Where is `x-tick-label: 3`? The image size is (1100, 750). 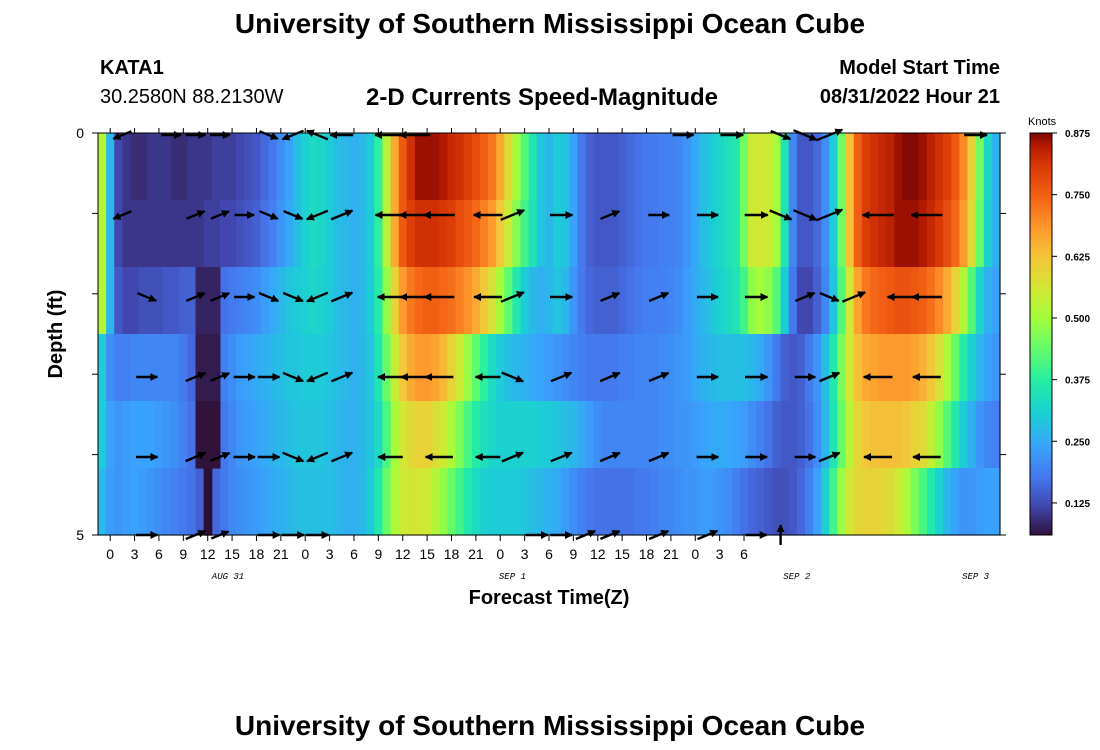
x-tick-label: 3 is located at coordinates (720, 554).